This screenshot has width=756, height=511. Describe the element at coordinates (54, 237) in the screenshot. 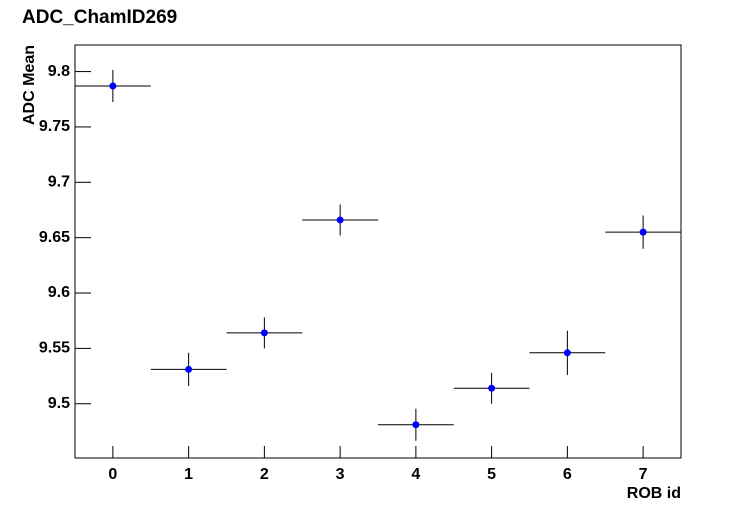

I see `y-tick-label: 9.65` at that location.